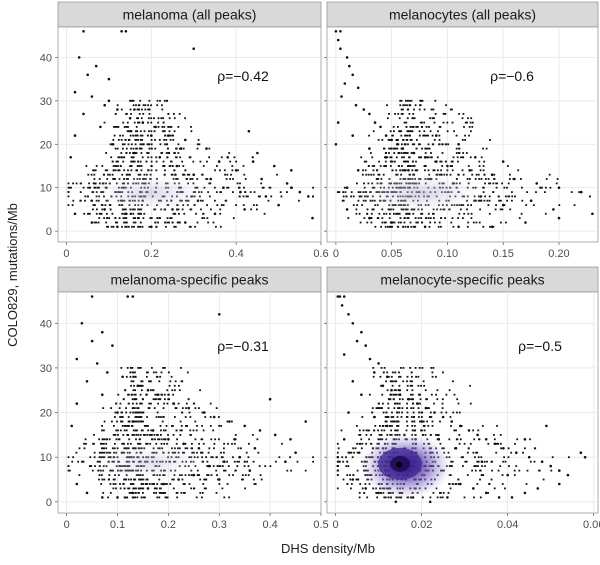 This screenshot has height=565, width=600. I want to click on panel-title: melanoma (all peaks), so click(190, 15).